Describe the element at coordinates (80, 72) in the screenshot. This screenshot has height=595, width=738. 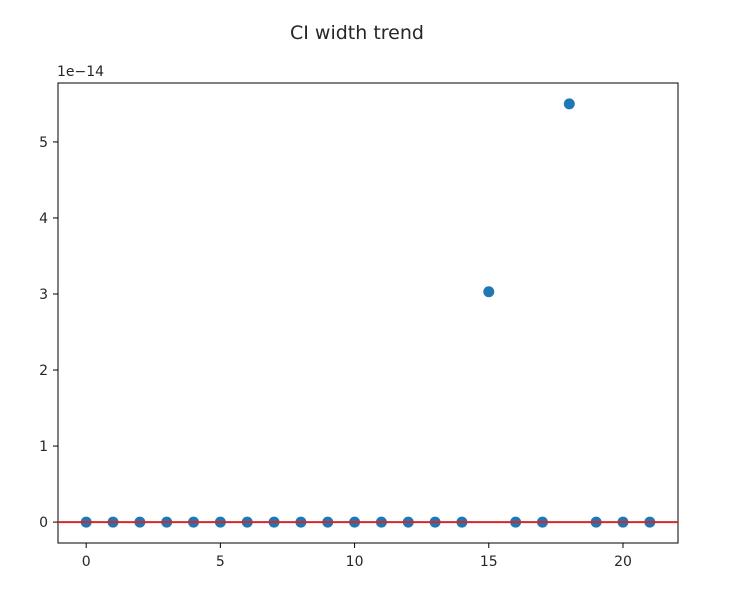
I see `y-axis-offset-label: 1e−14` at that location.